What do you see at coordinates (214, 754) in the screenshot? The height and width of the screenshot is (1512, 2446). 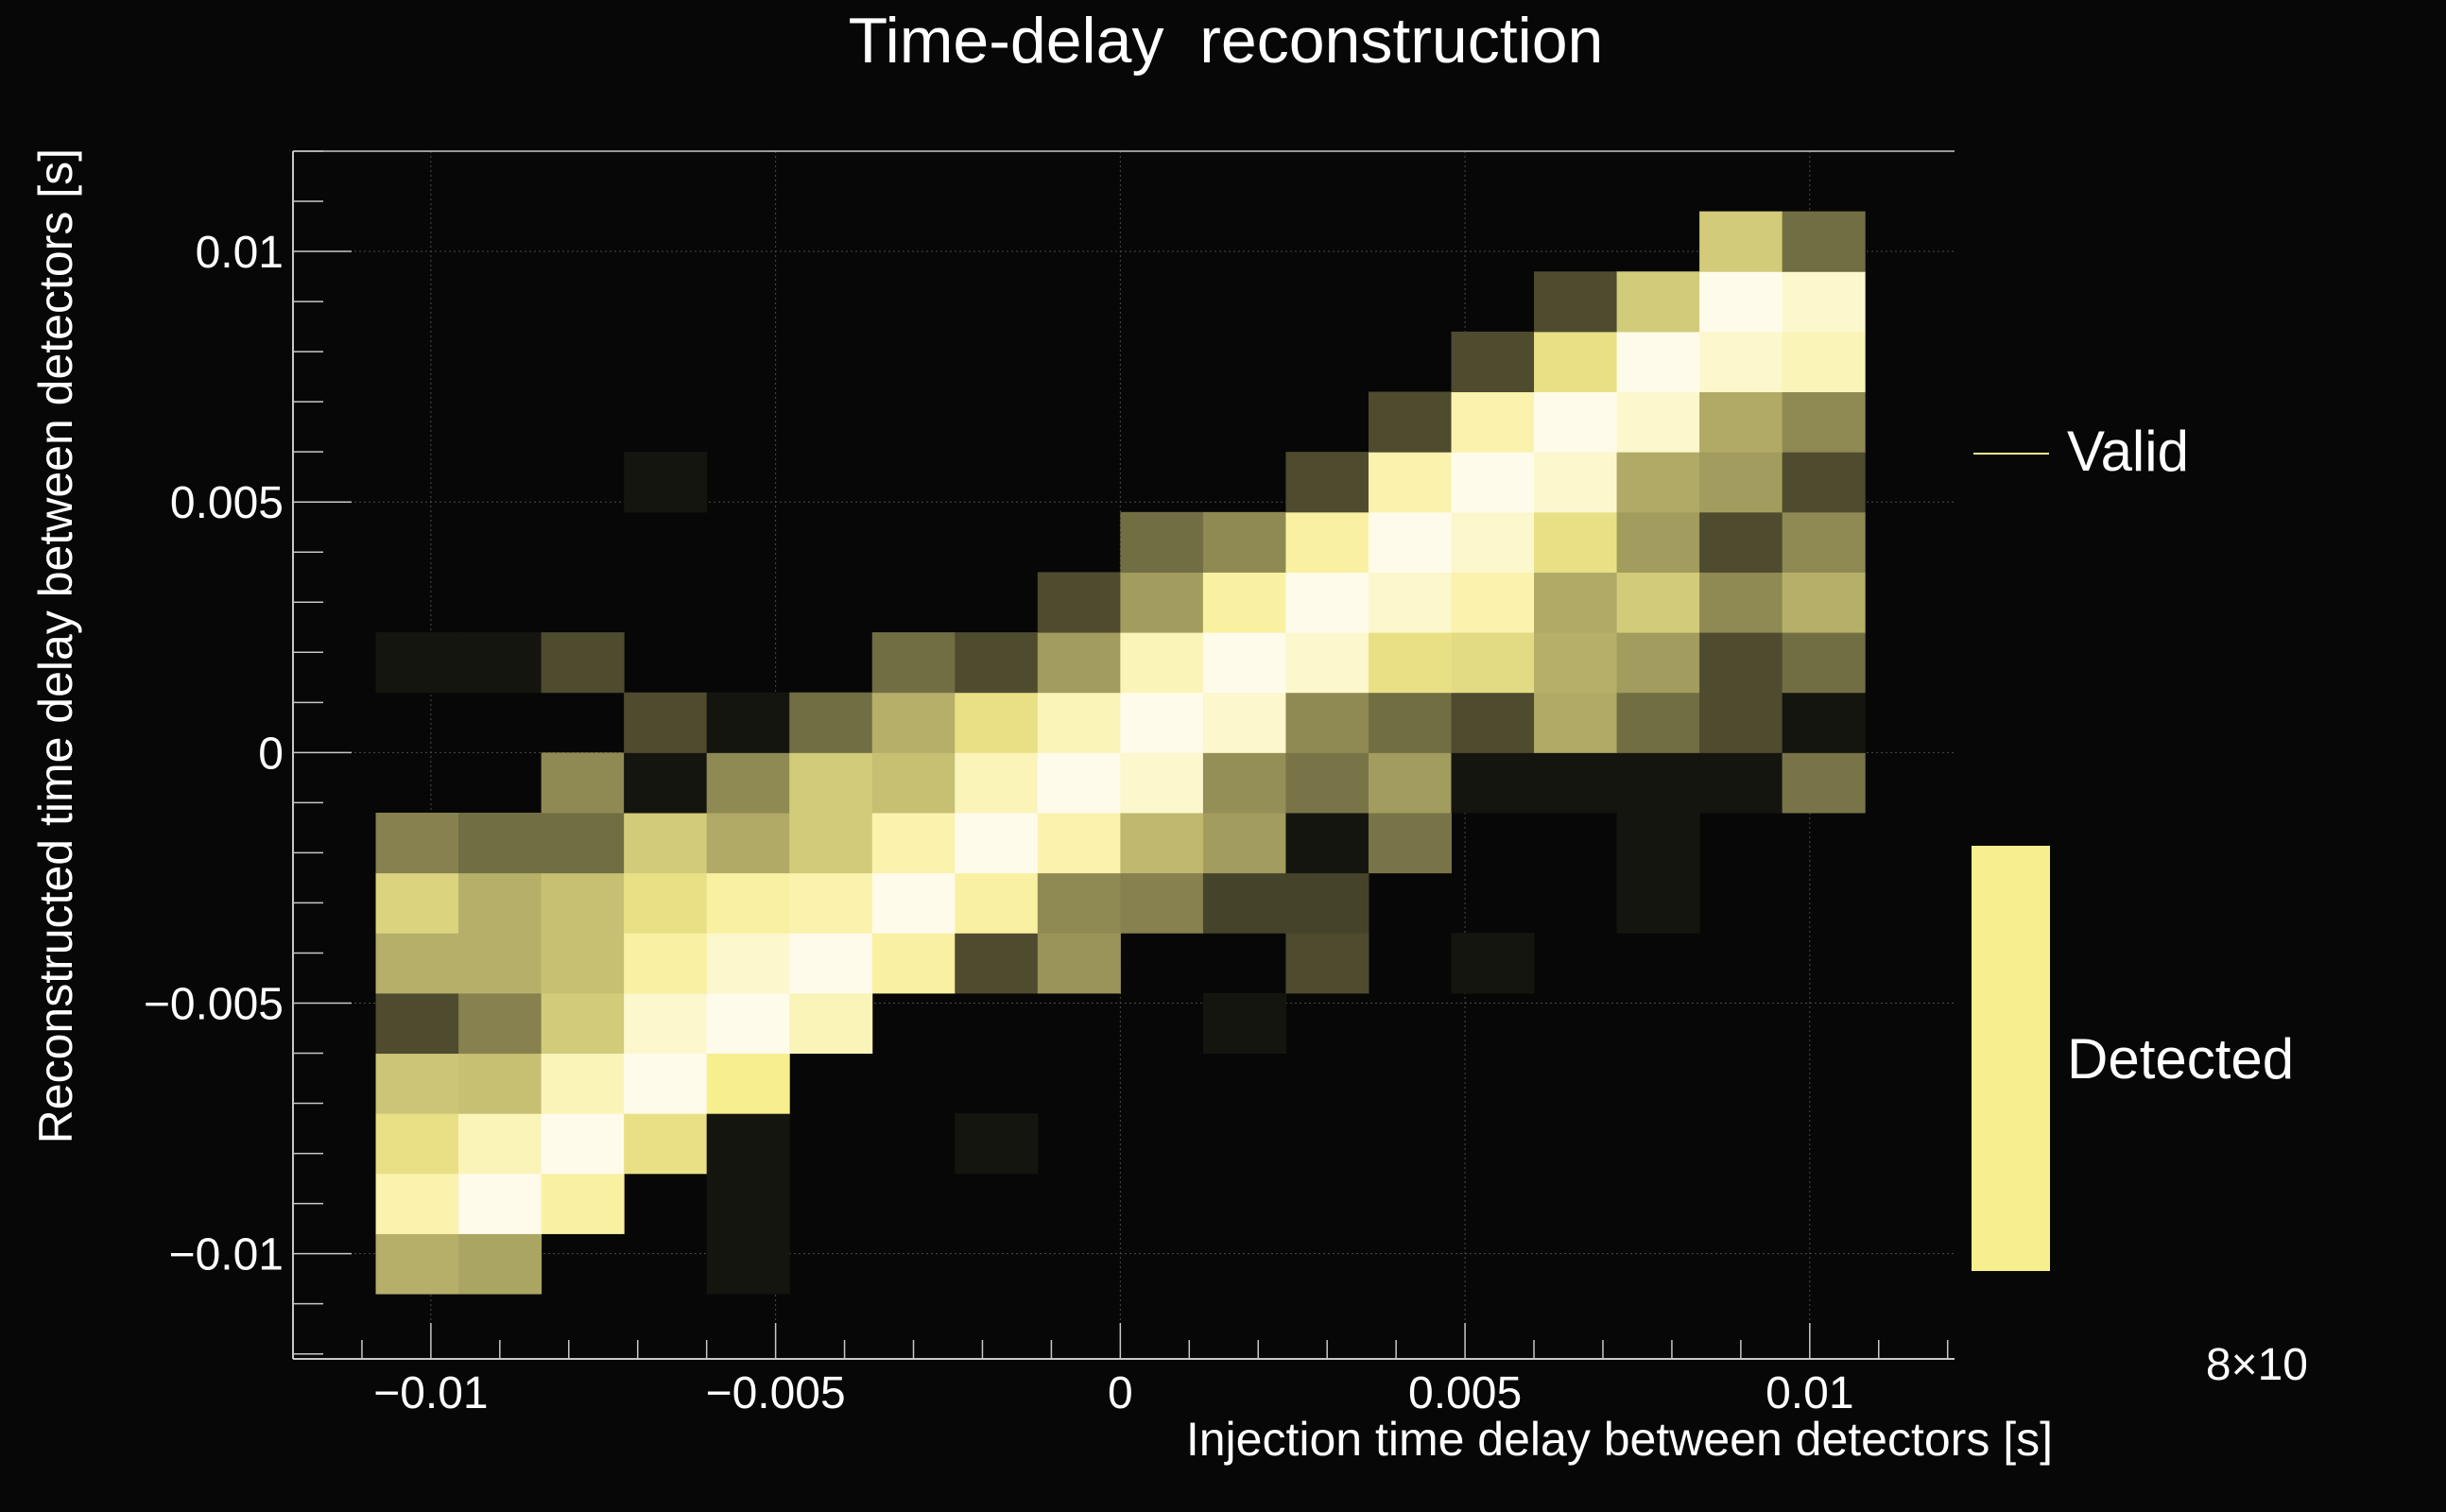 I see `y-tick-labels: −0.01 −0.005 0 0.005 0.01` at bounding box center [214, 754].